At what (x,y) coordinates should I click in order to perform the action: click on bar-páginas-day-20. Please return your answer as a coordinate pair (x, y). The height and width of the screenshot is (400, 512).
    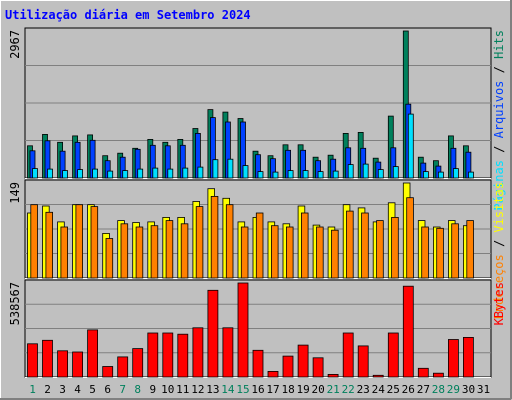
    Looking at the image, I should click on (320, 175).